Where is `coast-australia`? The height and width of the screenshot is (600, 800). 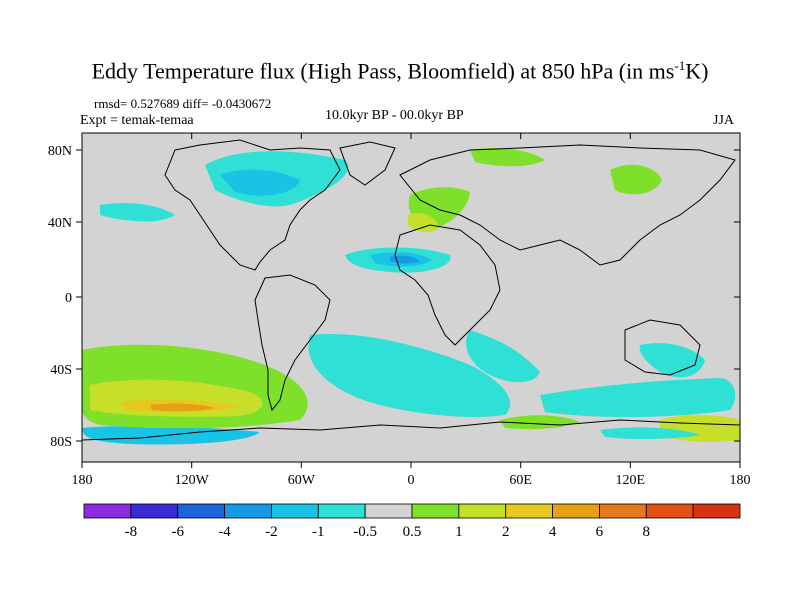 coast-australia is located at coordinates (662, 347).